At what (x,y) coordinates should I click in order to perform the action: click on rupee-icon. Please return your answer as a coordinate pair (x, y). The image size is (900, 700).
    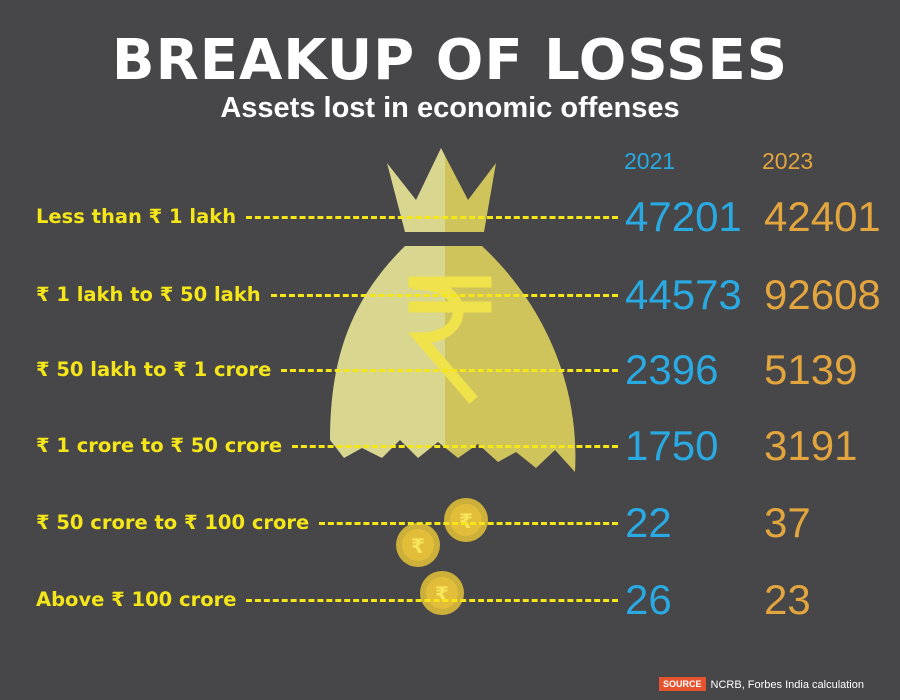
    Looking at the image, I should click on (450, 340).